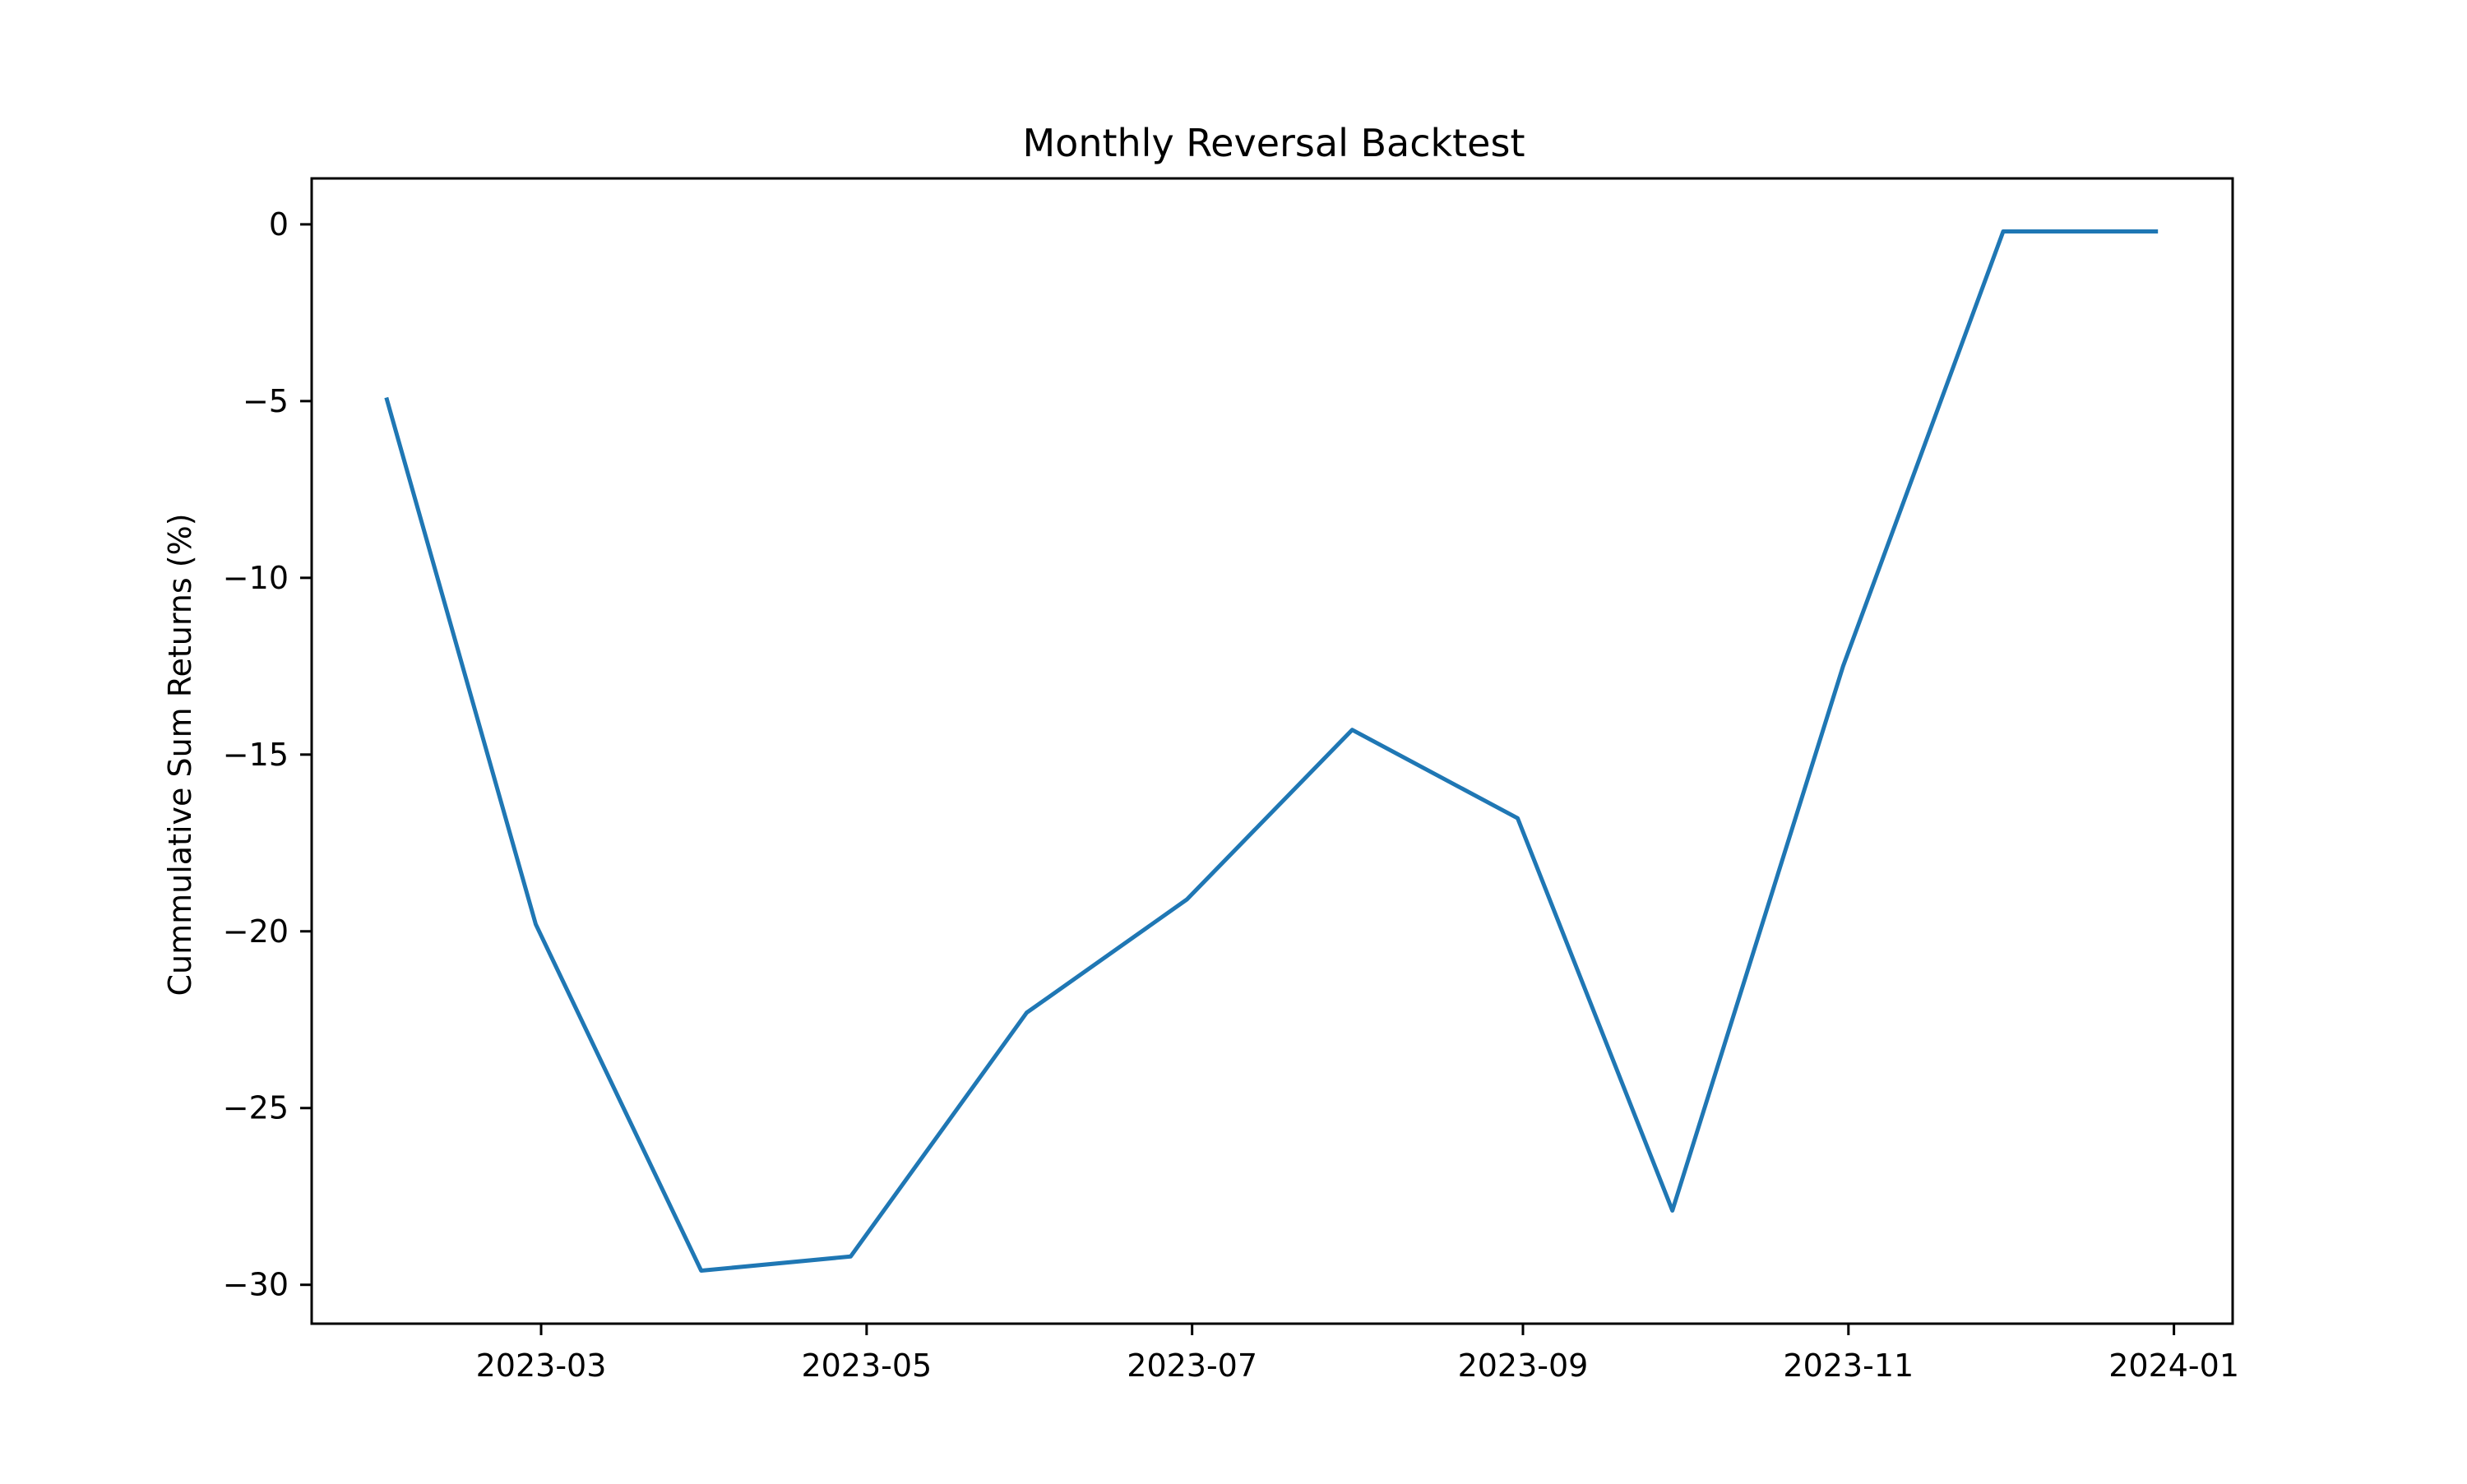 This screenshot has width=2467, height=1484. What do you see at coordinates (266, 401) in the screenshot?
I see `y-tick-label: −5` at bounding box center [266, 401].